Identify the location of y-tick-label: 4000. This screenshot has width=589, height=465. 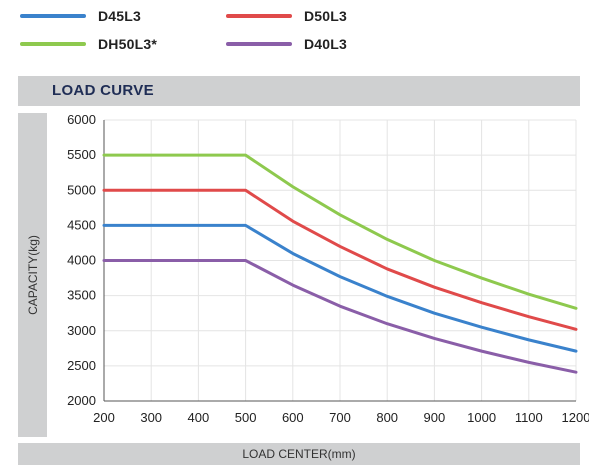
(81, 260).